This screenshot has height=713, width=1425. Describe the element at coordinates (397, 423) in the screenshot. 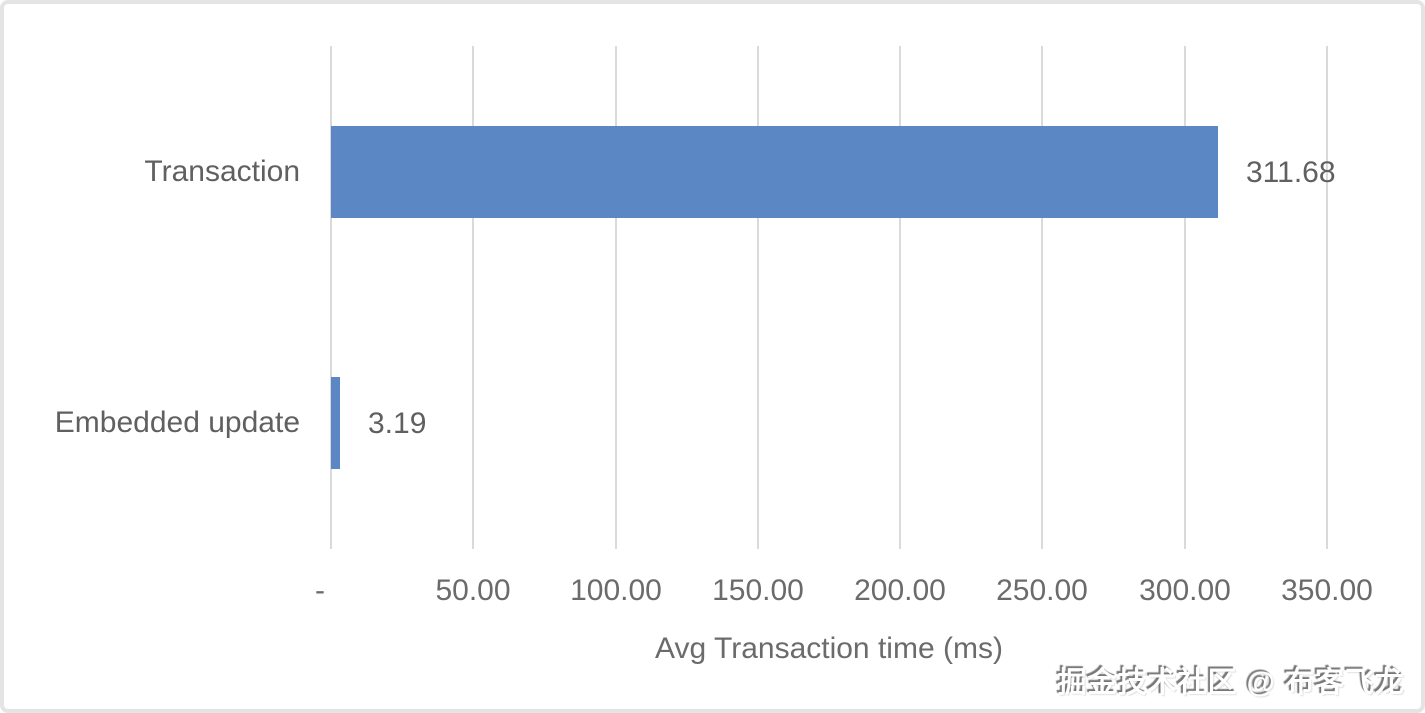

I see `data-label: 3.19` at that location.